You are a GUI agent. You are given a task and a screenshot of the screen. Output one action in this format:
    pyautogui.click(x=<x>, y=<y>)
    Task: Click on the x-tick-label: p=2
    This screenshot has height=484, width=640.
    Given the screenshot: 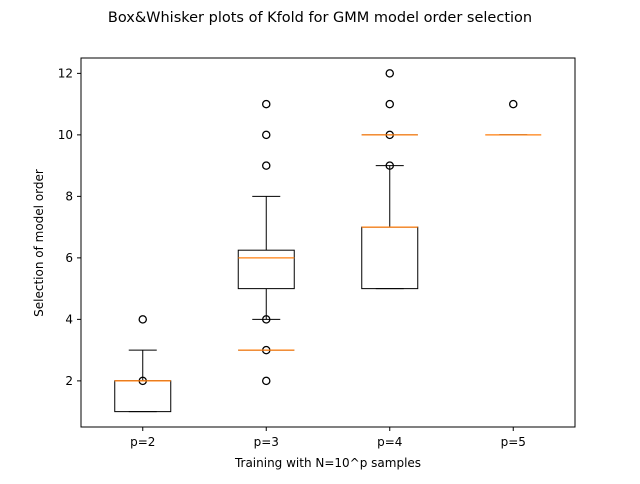 What is the action you would take?
    pyautogui.click(x=142, y=442)
    